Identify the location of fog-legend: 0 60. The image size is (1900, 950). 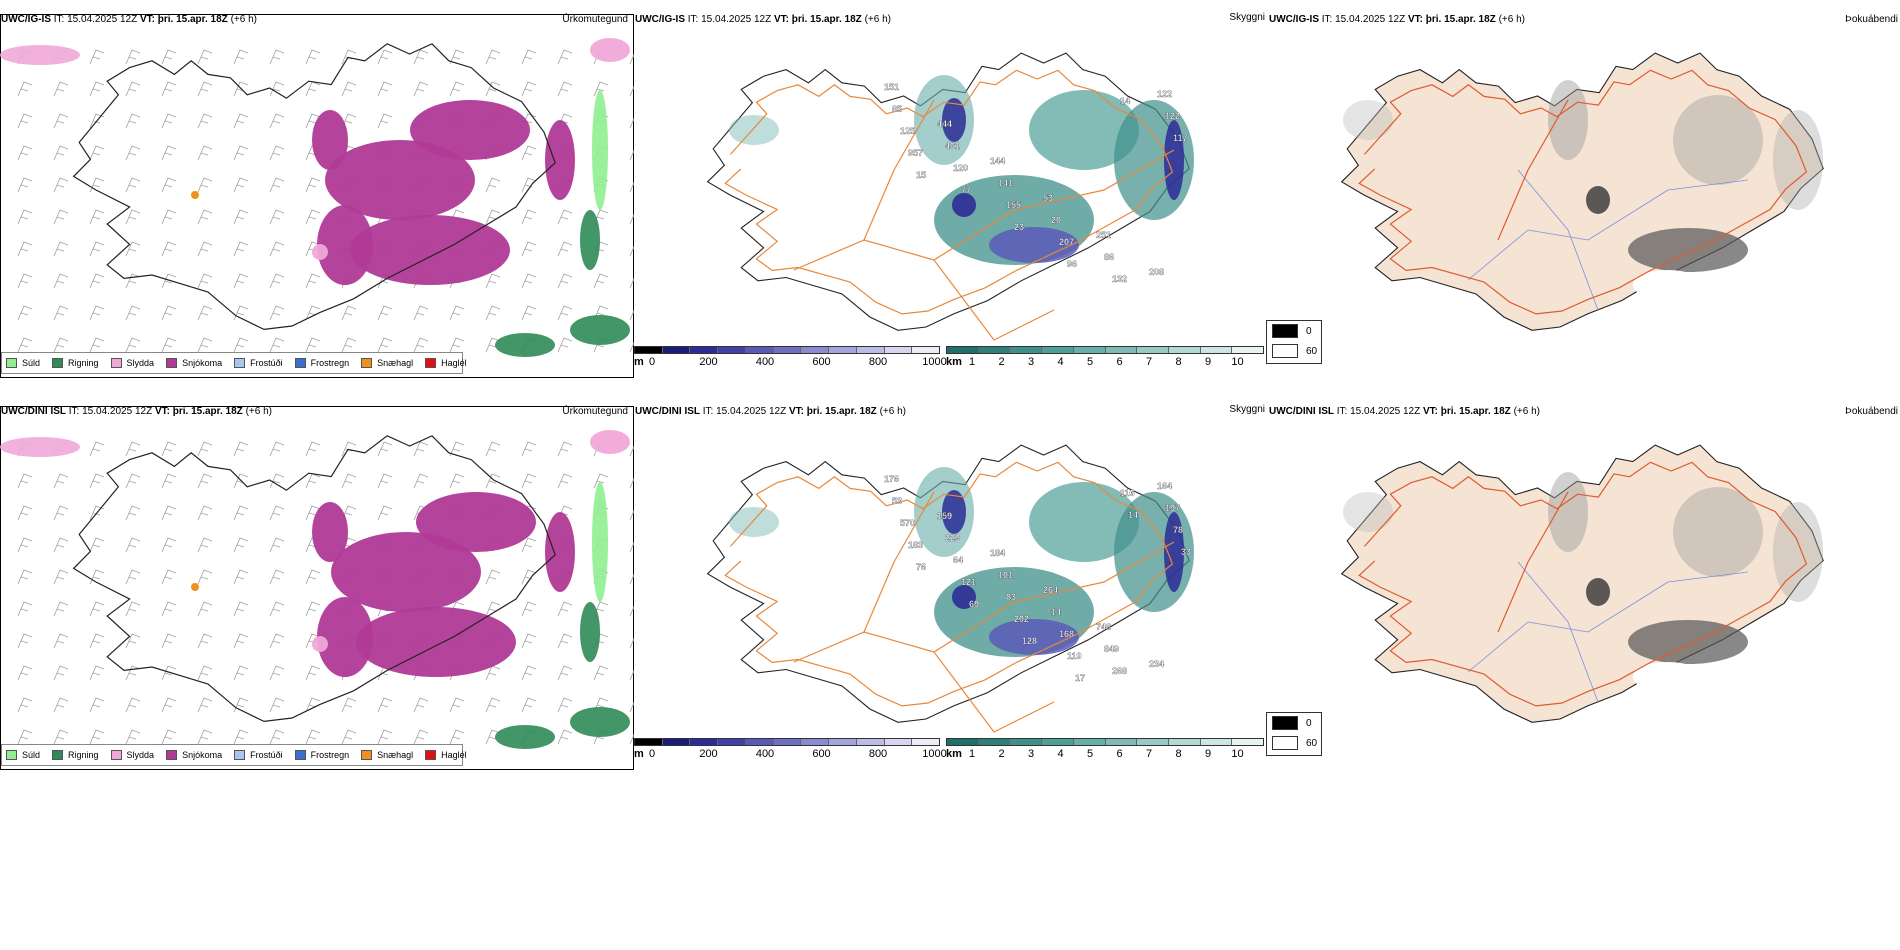
(1294, 734).